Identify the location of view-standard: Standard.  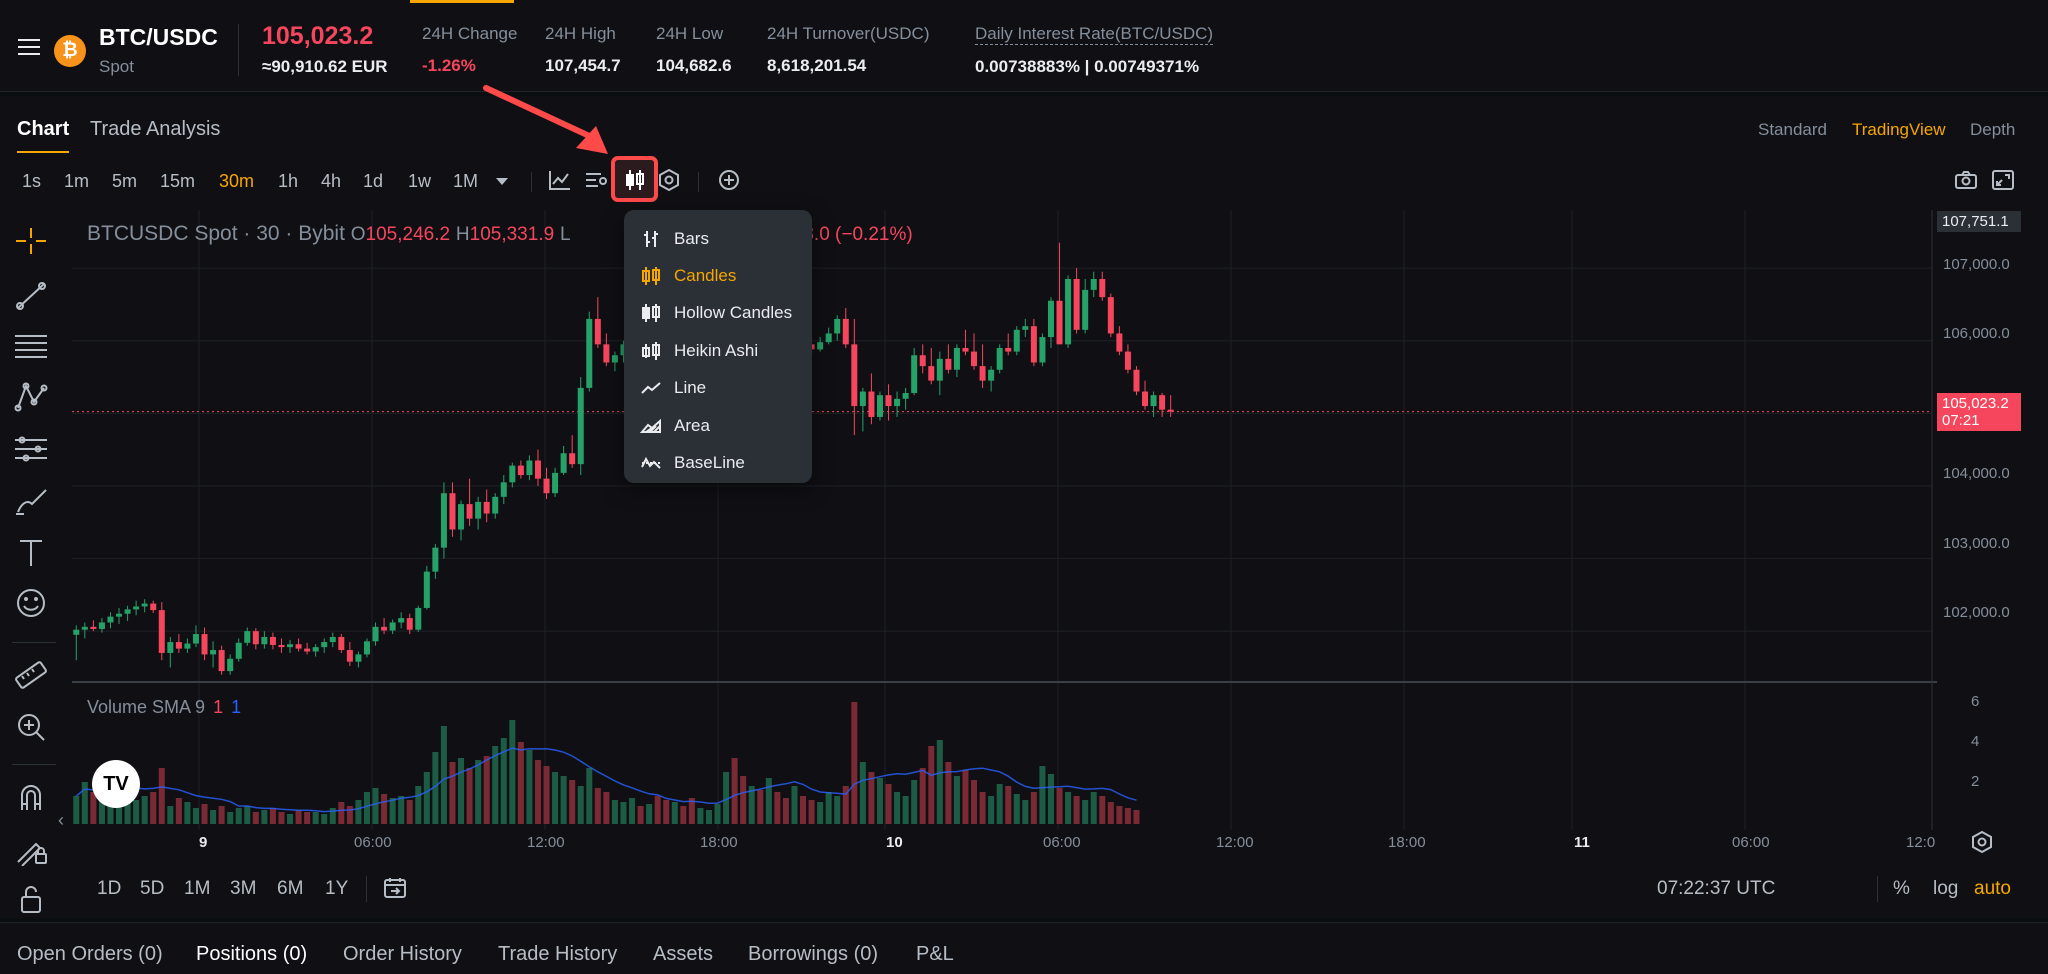
(1792, 129).